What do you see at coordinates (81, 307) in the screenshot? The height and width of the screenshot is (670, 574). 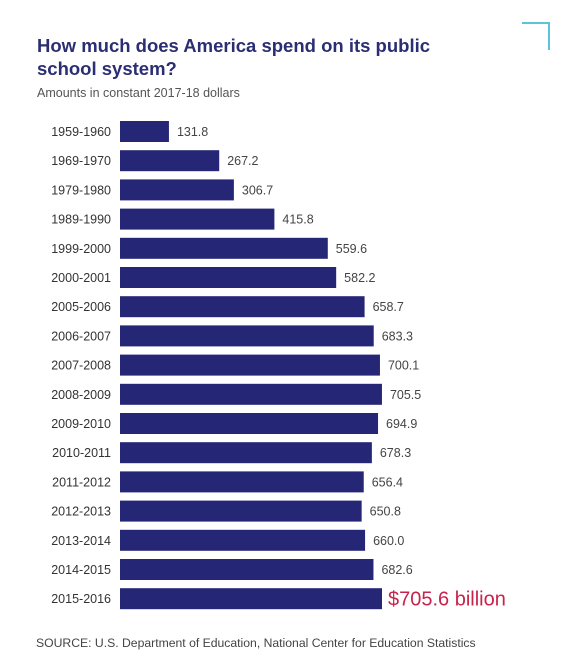 I see `category-label: 2005-2006` at bounding box center [81, 307].